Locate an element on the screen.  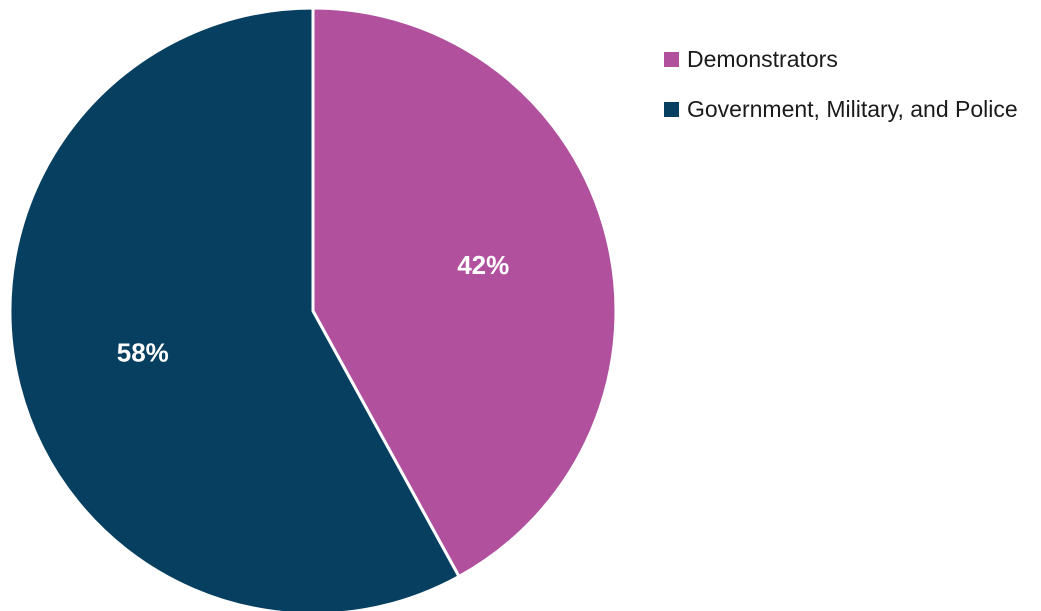
pie-slice-label-government-military-and-police: 58% is located at coordinates (143, 353).